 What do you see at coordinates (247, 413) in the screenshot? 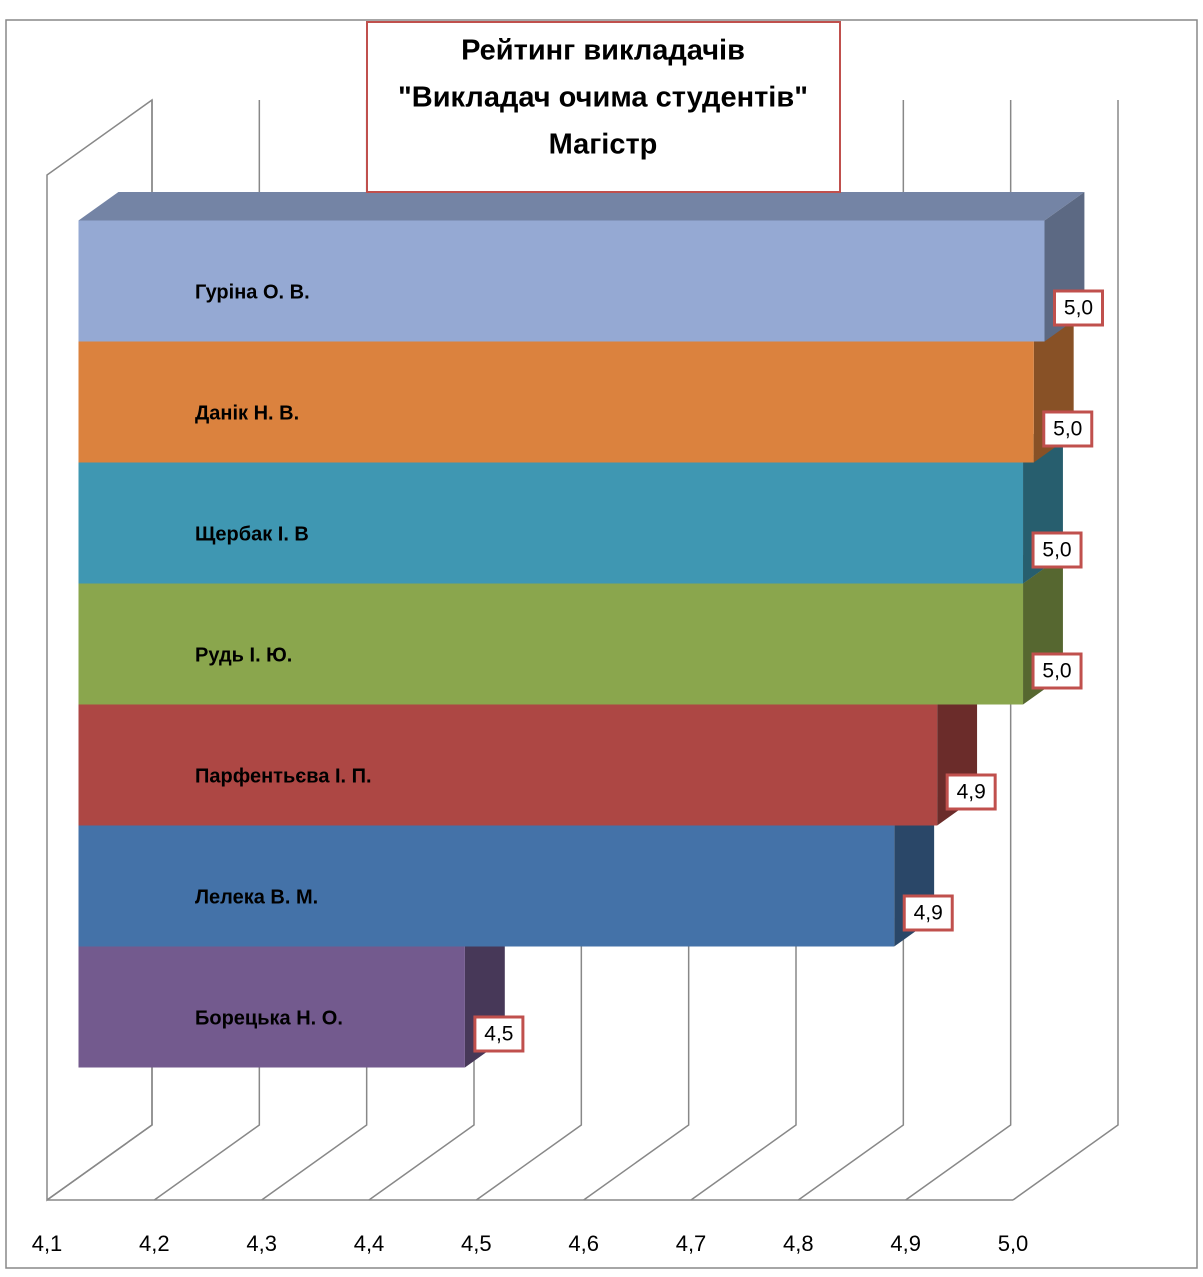
I see `category-label: Данік Н. В.` at bounding box center [247, 413].